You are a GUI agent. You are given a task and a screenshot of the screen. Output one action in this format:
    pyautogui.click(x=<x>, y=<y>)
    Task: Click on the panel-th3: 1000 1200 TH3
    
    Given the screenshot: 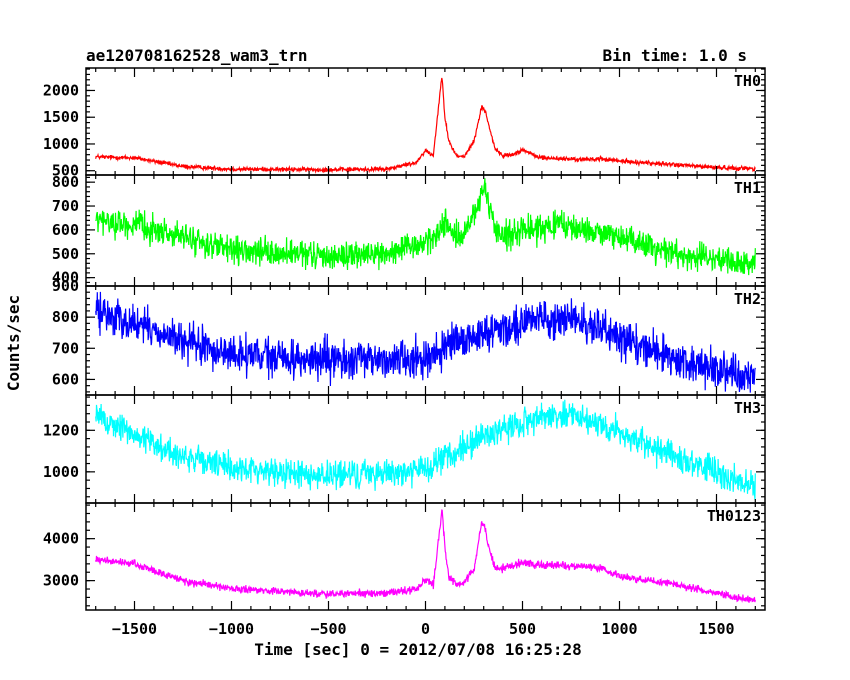 What is the action you would take?
    pyautogui.click(x=404, y=449)
    